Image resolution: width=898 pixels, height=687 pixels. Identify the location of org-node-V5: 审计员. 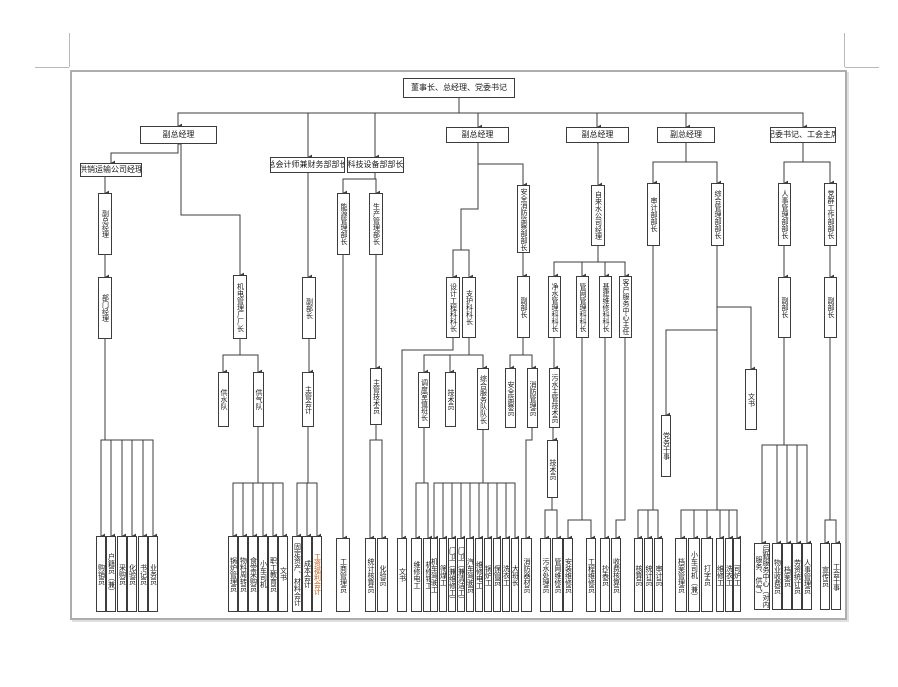
(658, 575).